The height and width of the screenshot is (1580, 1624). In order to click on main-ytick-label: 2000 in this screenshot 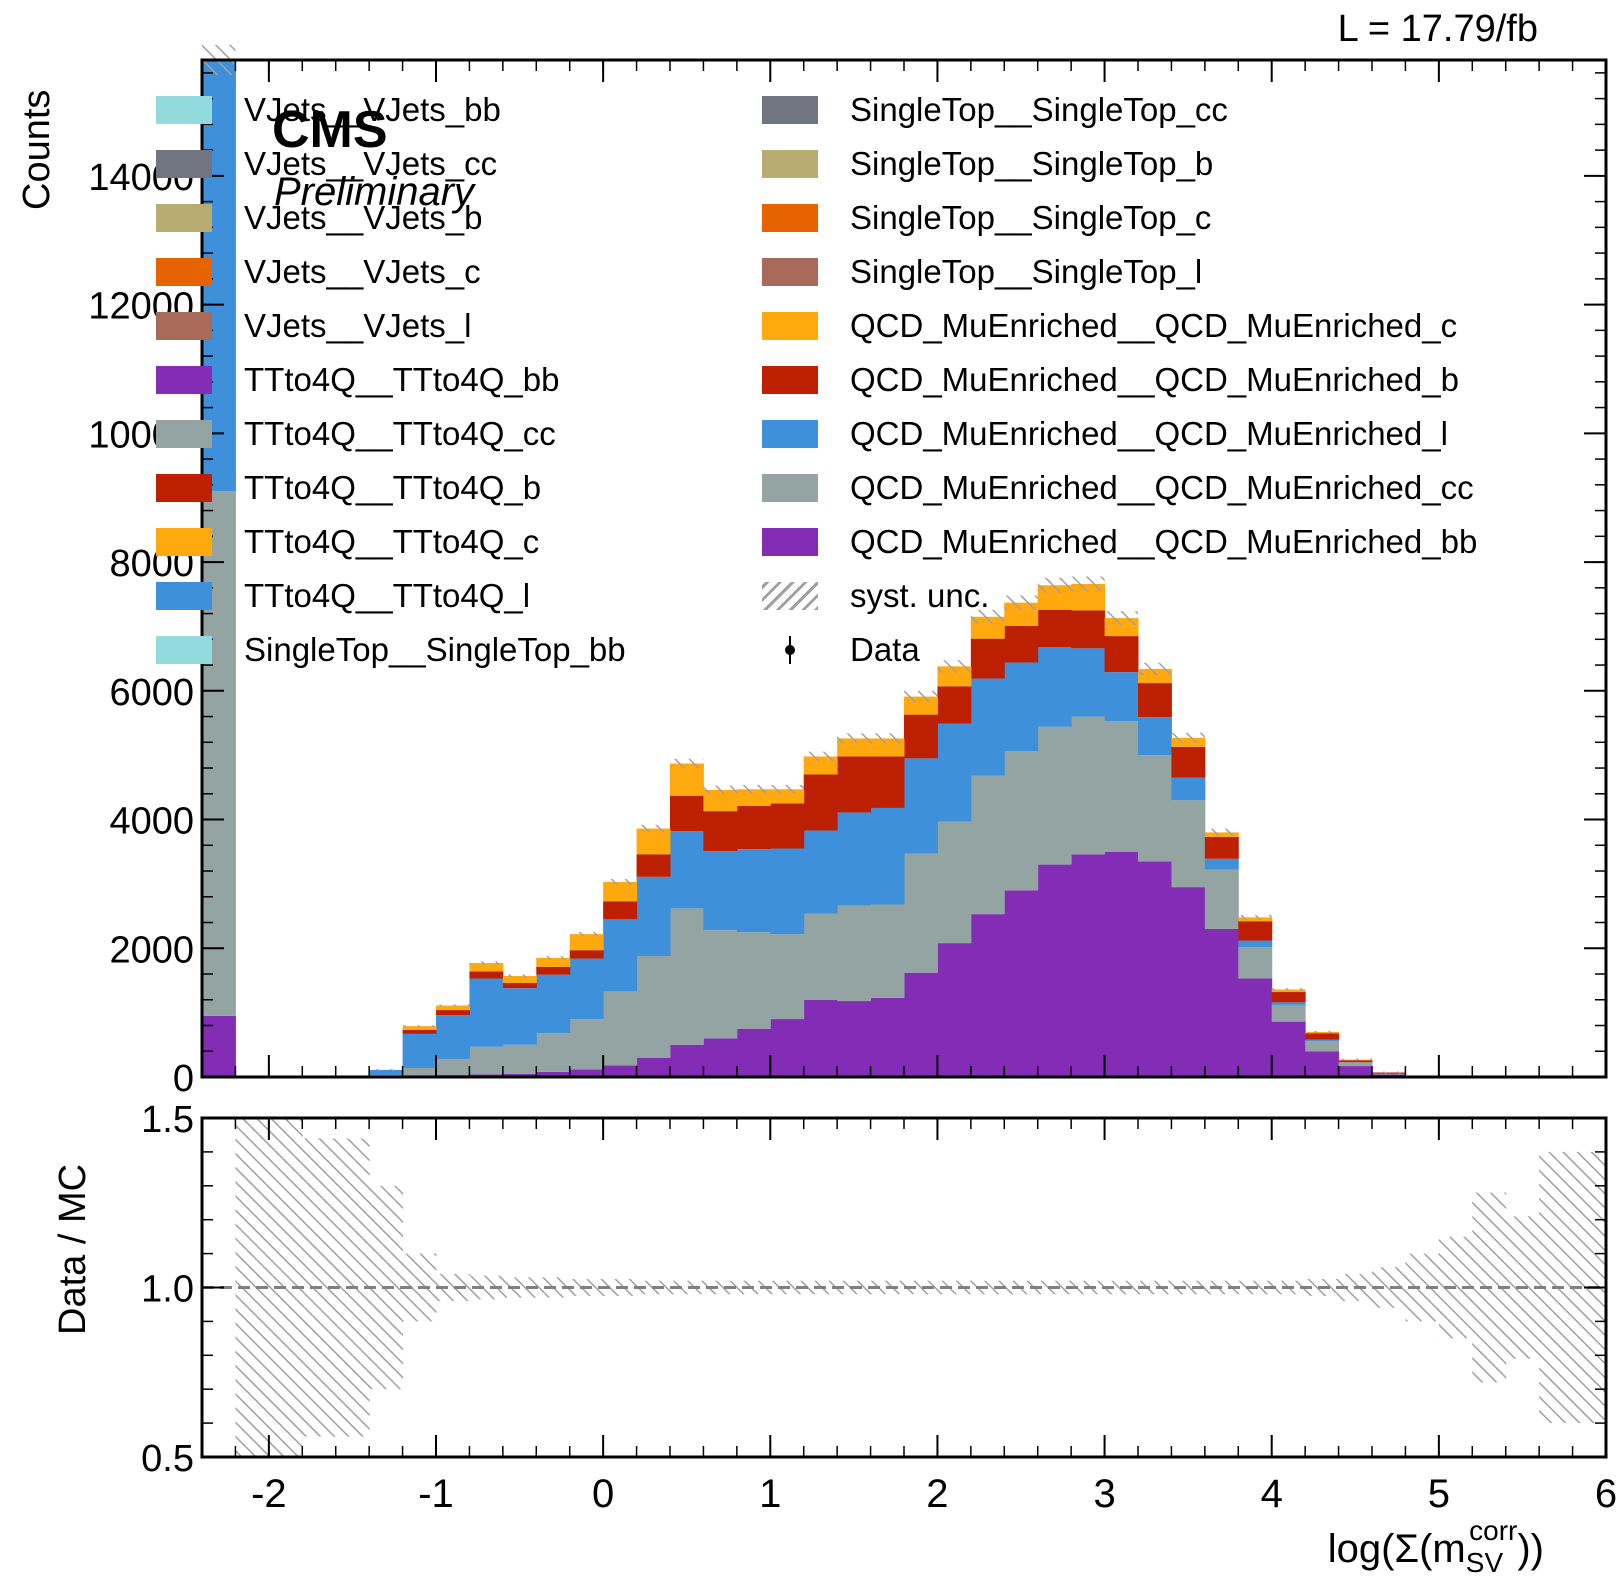, I will do `click(151, 950)`.